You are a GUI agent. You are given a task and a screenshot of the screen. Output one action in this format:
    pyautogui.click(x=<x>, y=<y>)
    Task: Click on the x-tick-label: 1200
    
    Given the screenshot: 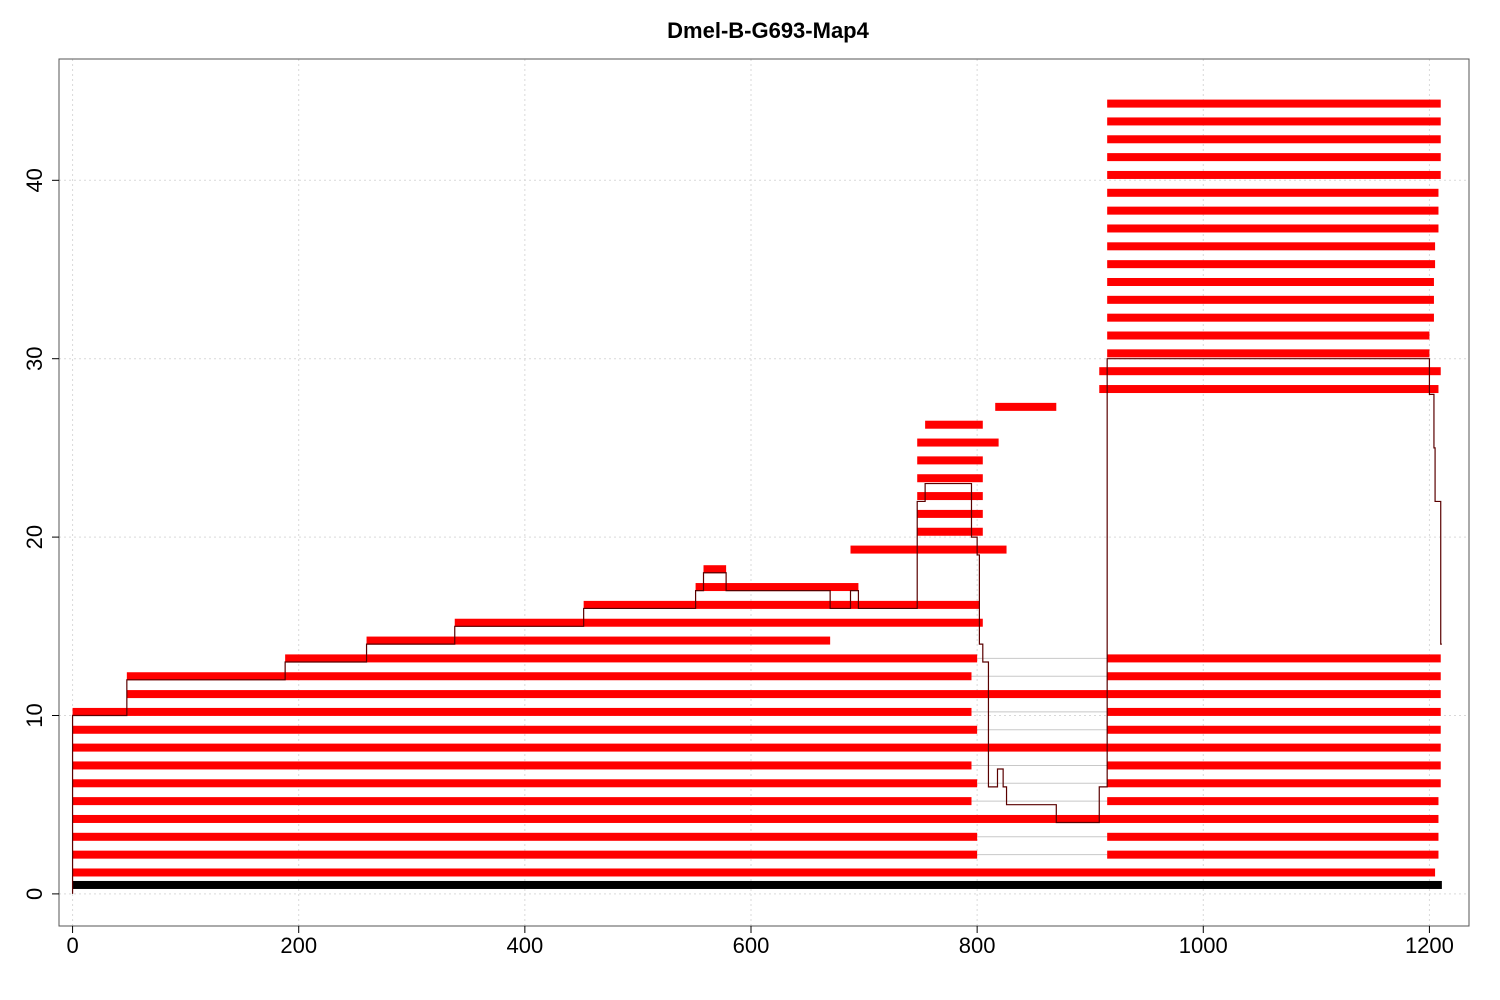 What is the action you would take?
    pyautogui.click(x=1429, y=945)
    